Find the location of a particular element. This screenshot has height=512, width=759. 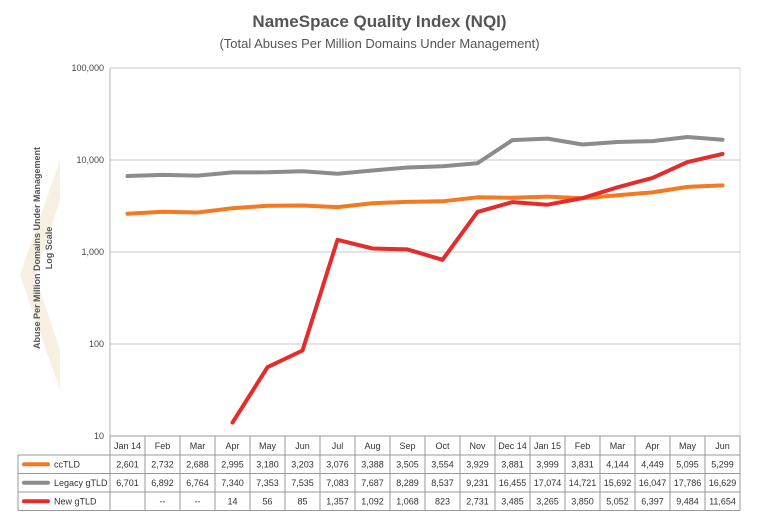

table-cell-value: 5,299 is located at coordinates (722, 464).